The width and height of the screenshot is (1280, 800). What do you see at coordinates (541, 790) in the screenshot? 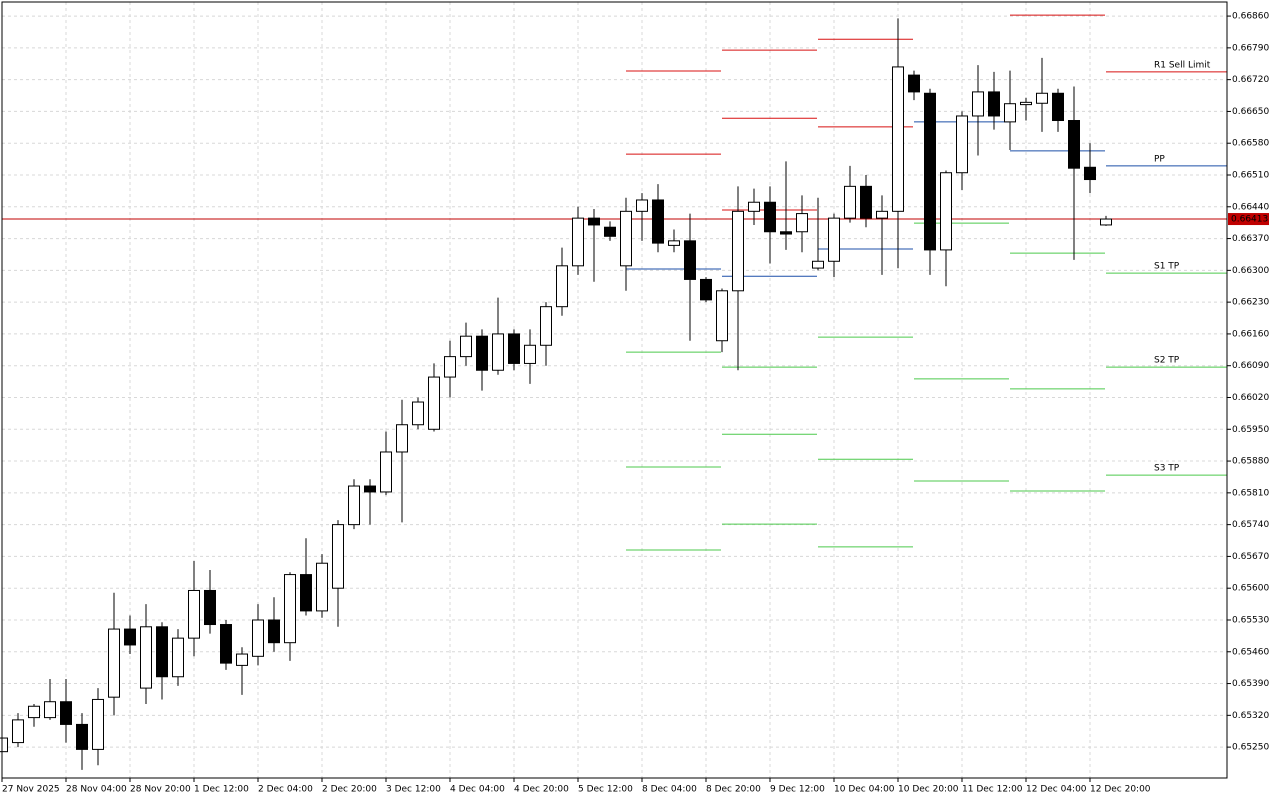
I see `x-tick-label: 4 Dec 20:00` at bounding box center [541, 790].